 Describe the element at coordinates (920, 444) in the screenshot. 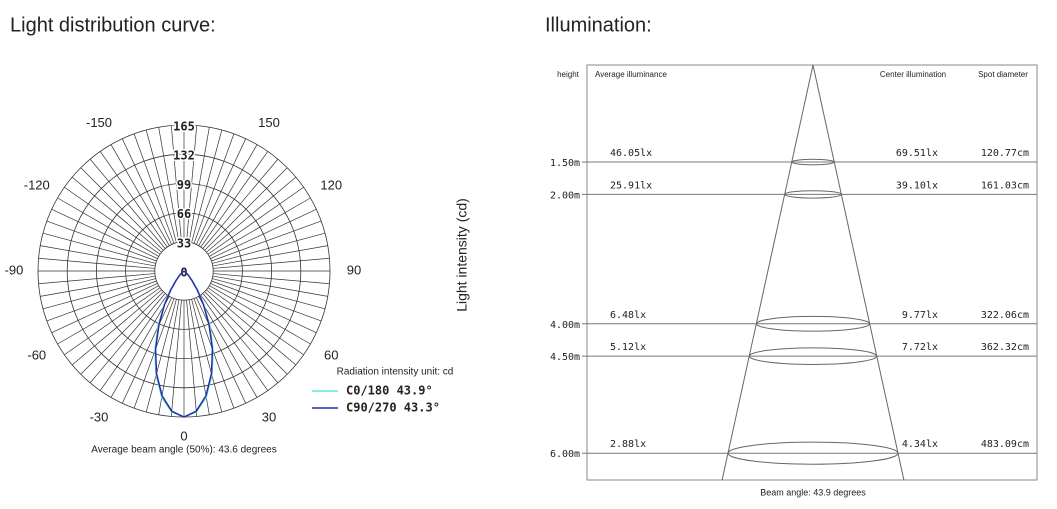

I see `center-value: 4.34lx` at that location.